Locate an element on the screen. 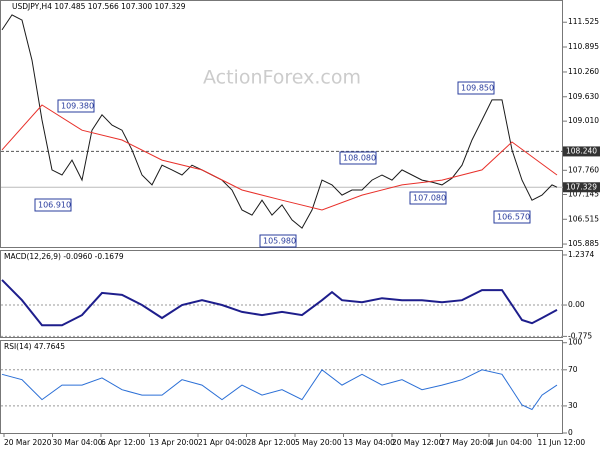  y-tick-label: 109.630 is located at coordinates (583, 96).